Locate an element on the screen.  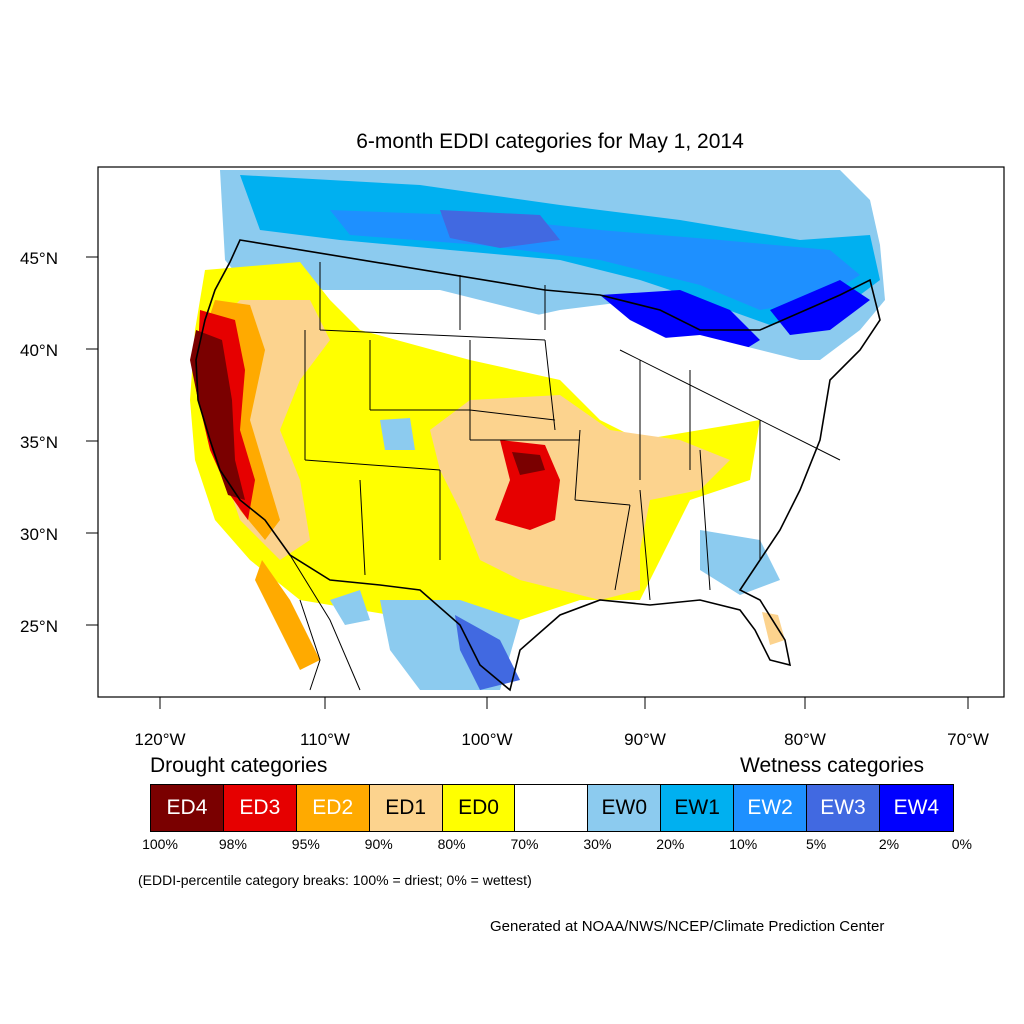
lat-label-30: 30°N is located at coordinates (39, 534).